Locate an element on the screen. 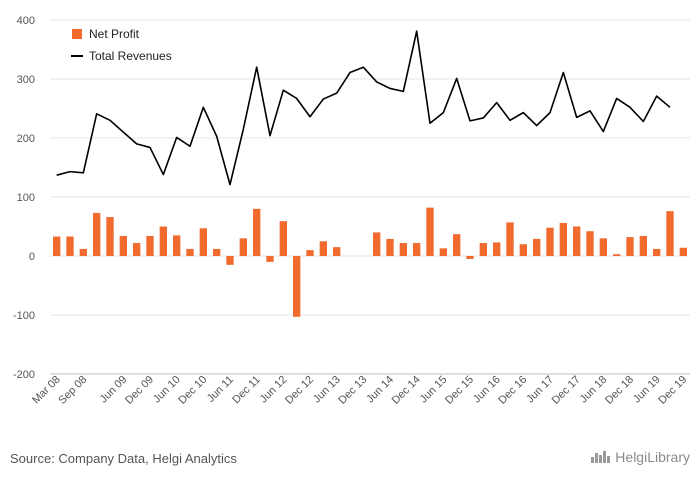 Image resolution: width=700 pixels, height=483 pixels. brand: HelgiLibrary is located at coordinates (640, 457).